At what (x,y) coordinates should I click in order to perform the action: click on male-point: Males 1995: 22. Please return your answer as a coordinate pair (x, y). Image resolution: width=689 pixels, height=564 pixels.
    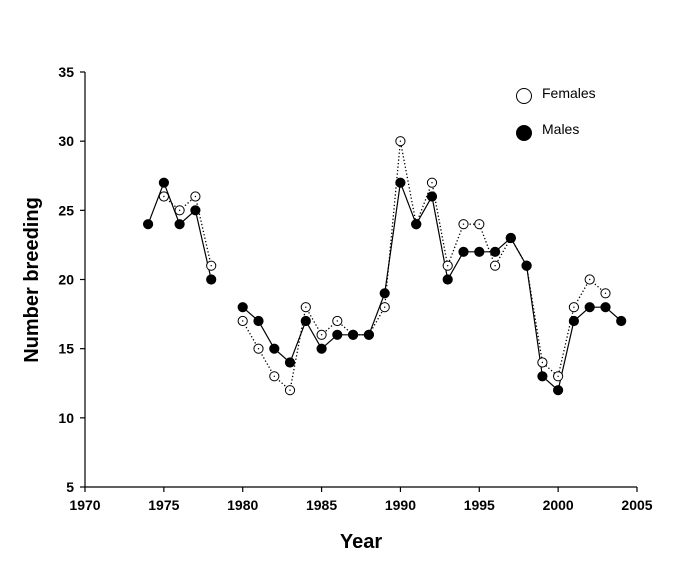
    Looking at the image, I should click on (479, 251).